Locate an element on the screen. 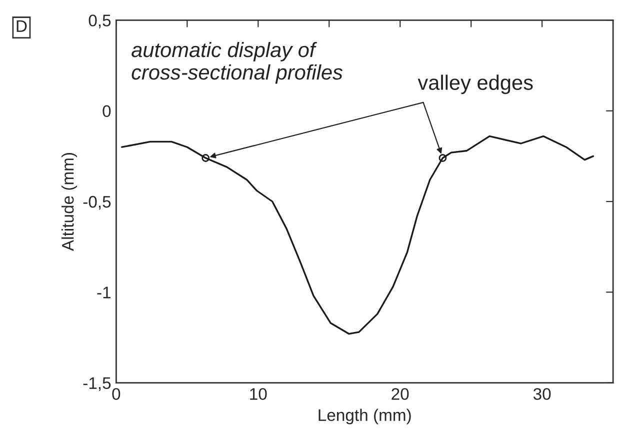 The height and width of the screenshot is (439, 618). x-tick-label: 10 is located at coordinates (258, 394).